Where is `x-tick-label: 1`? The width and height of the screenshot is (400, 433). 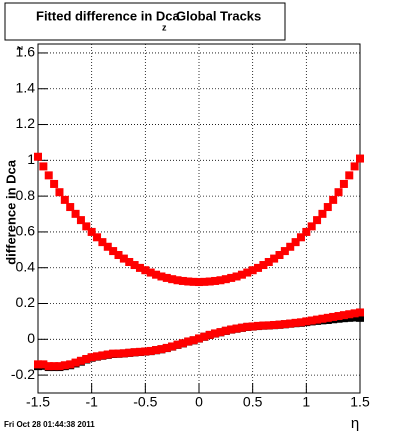
x-tick-label: 1 is located at coordinates (306, 402).